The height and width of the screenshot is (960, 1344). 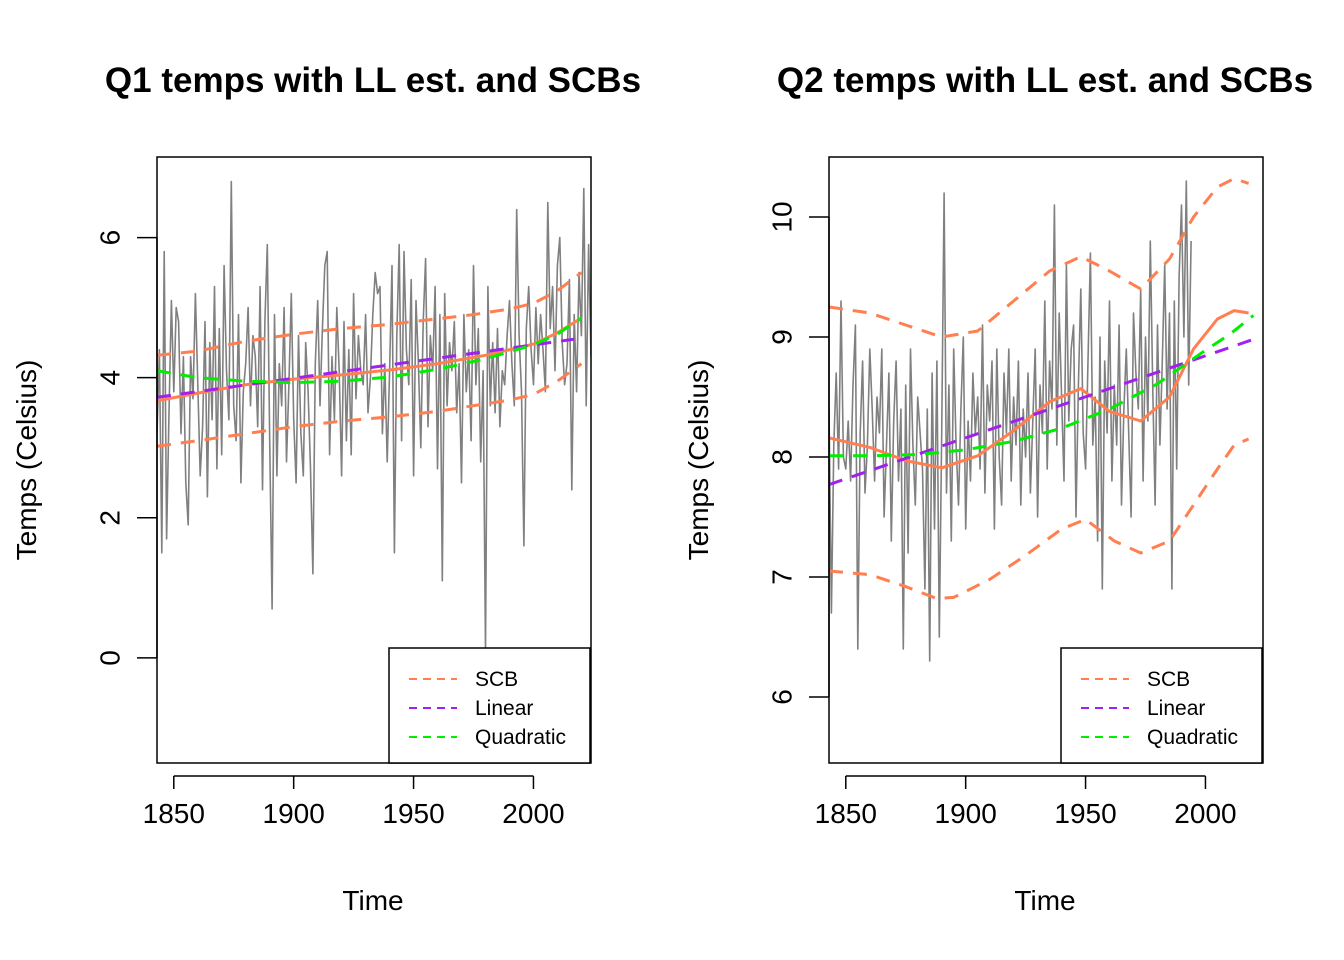 What do you see at coordinates (782, 577) in the screenshot?
I see `y-tick-label: 7` at bounding box center [782, 577].